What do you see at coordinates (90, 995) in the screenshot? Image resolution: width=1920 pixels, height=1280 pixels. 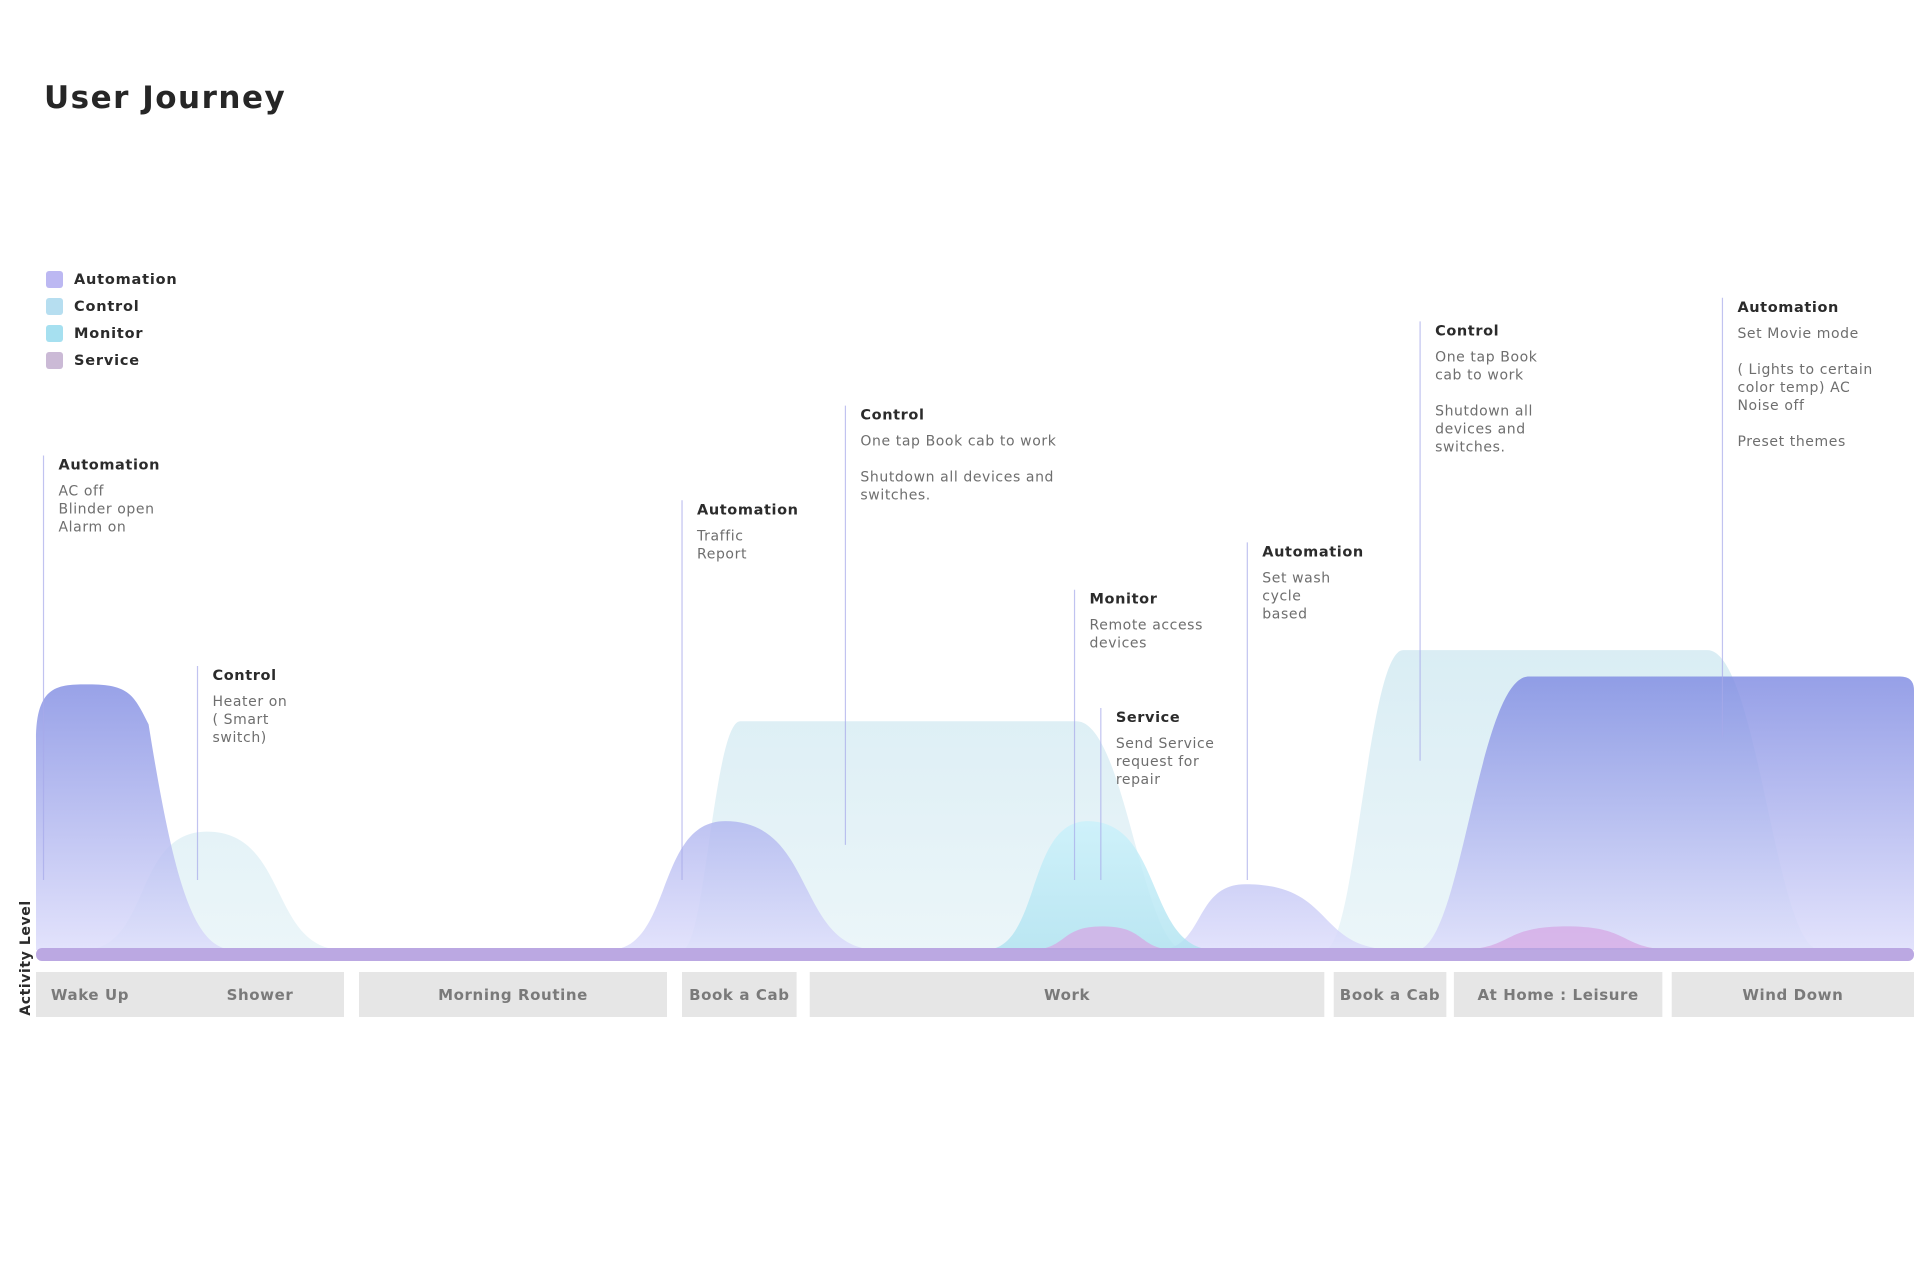 I see `stage-label: Wake Up` at bounding box center [90, 995].